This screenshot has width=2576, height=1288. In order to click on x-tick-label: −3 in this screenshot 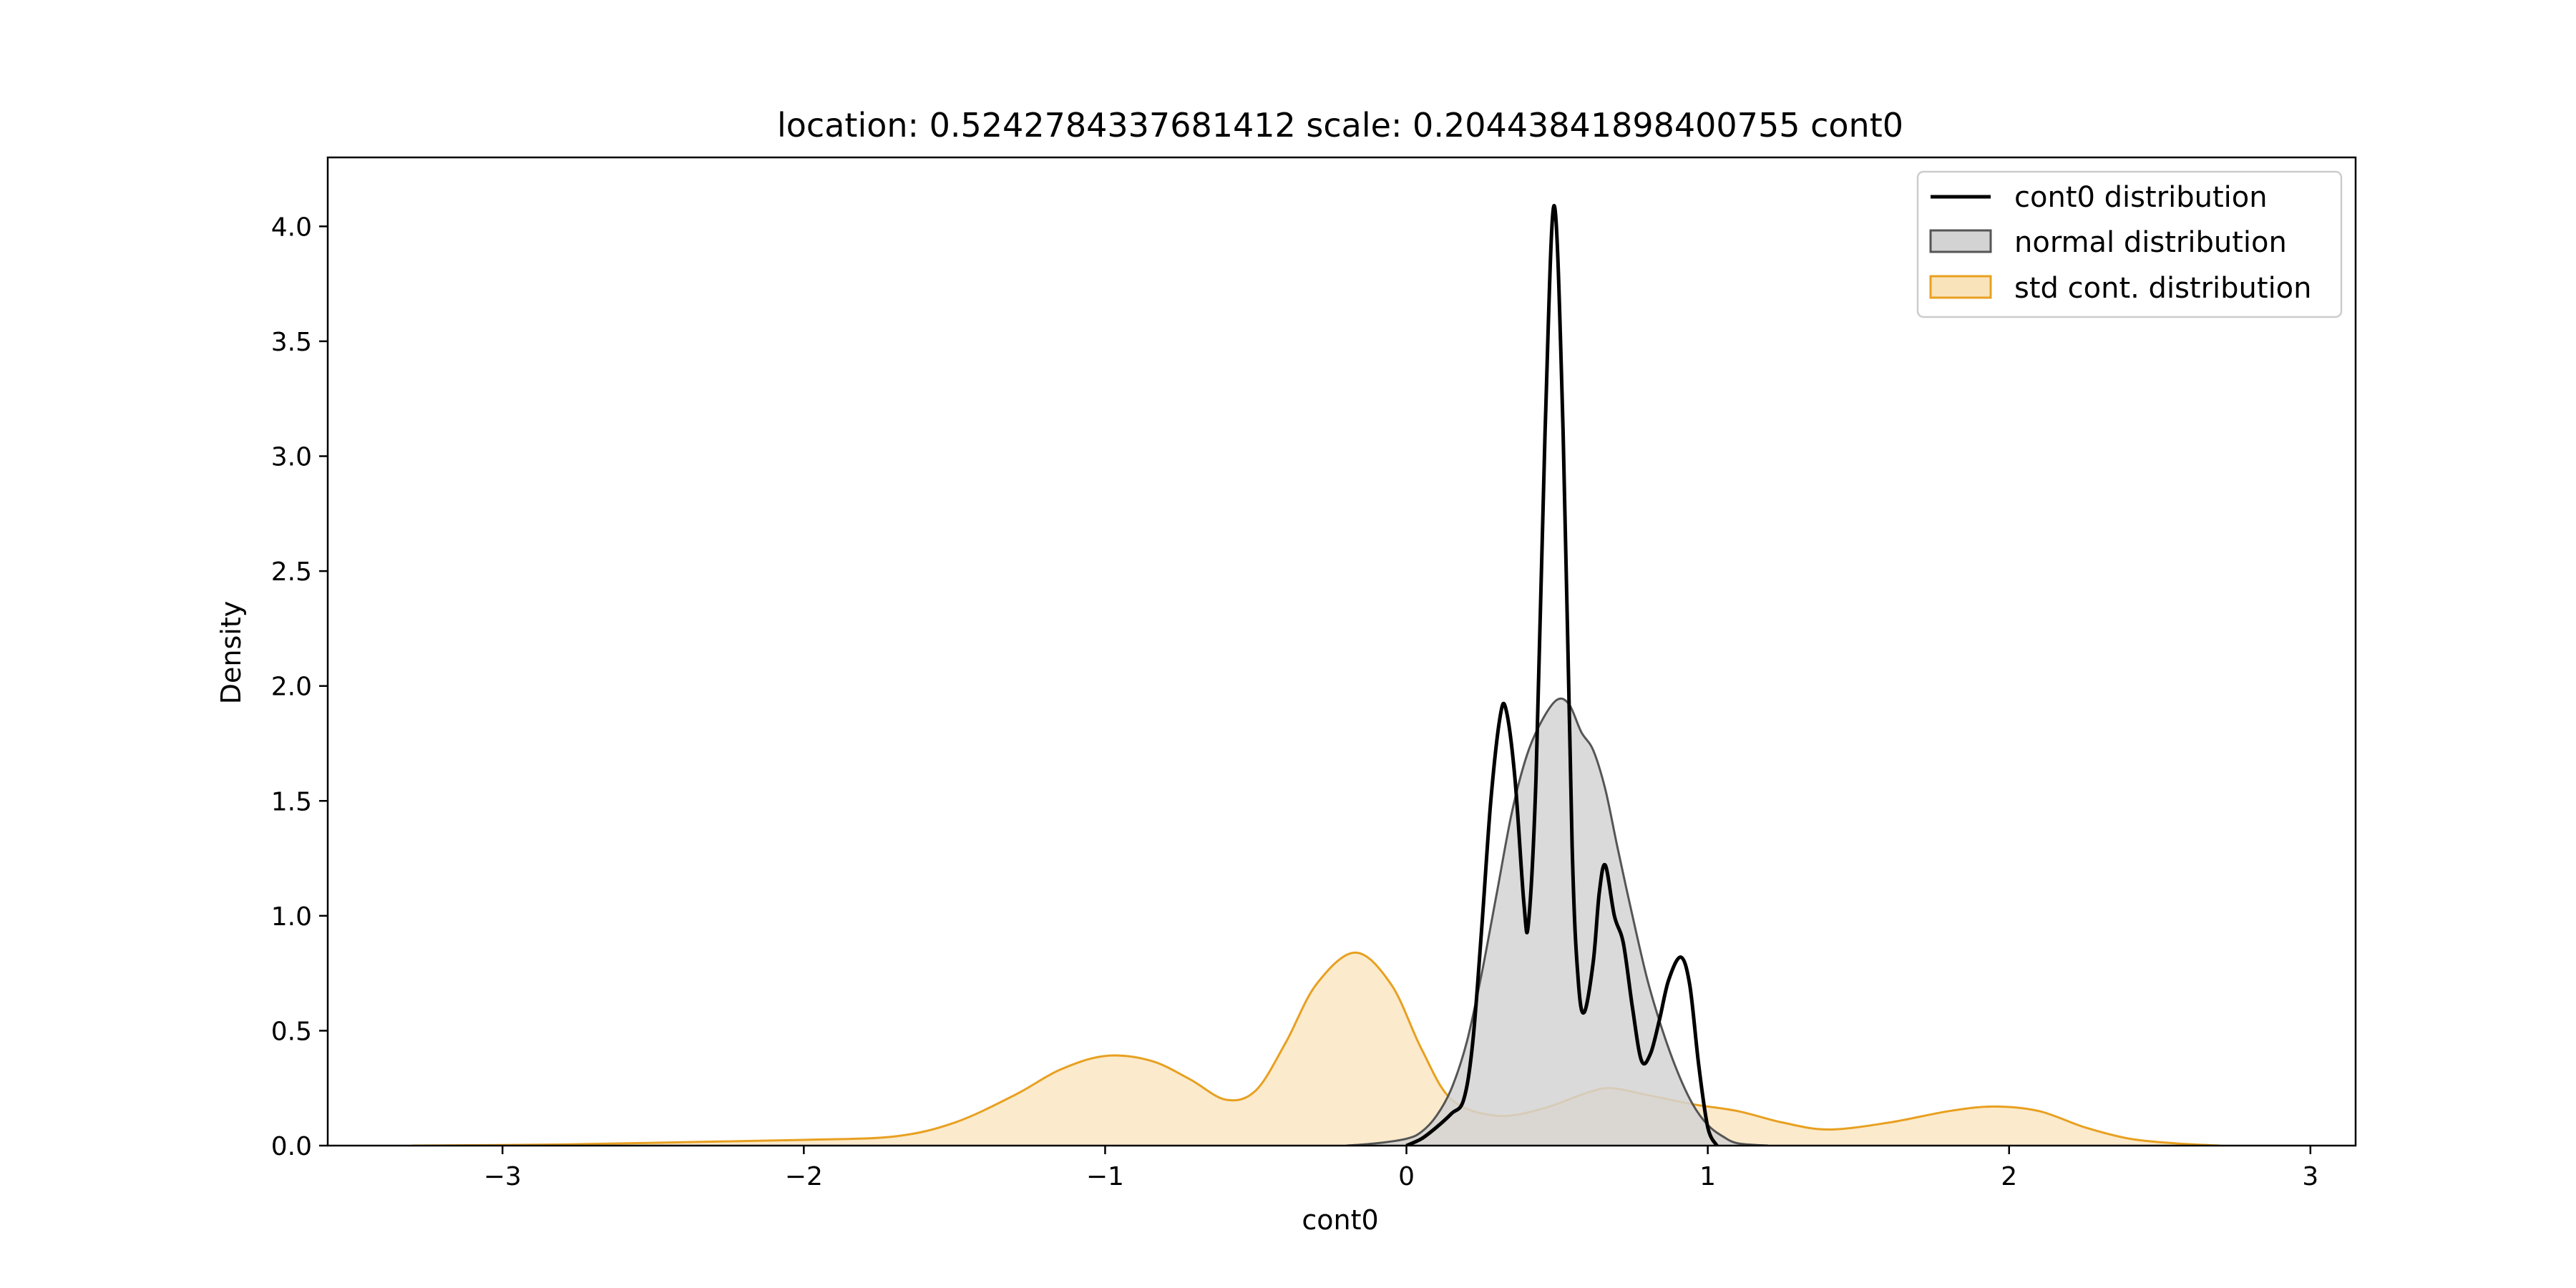, I will do `click(503, 1176)`.